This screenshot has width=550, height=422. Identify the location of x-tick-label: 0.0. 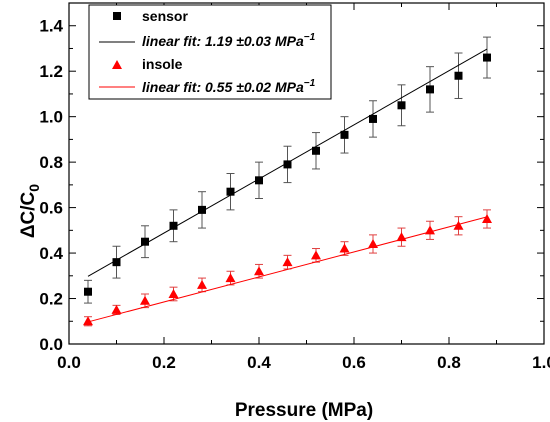
(69, 362).